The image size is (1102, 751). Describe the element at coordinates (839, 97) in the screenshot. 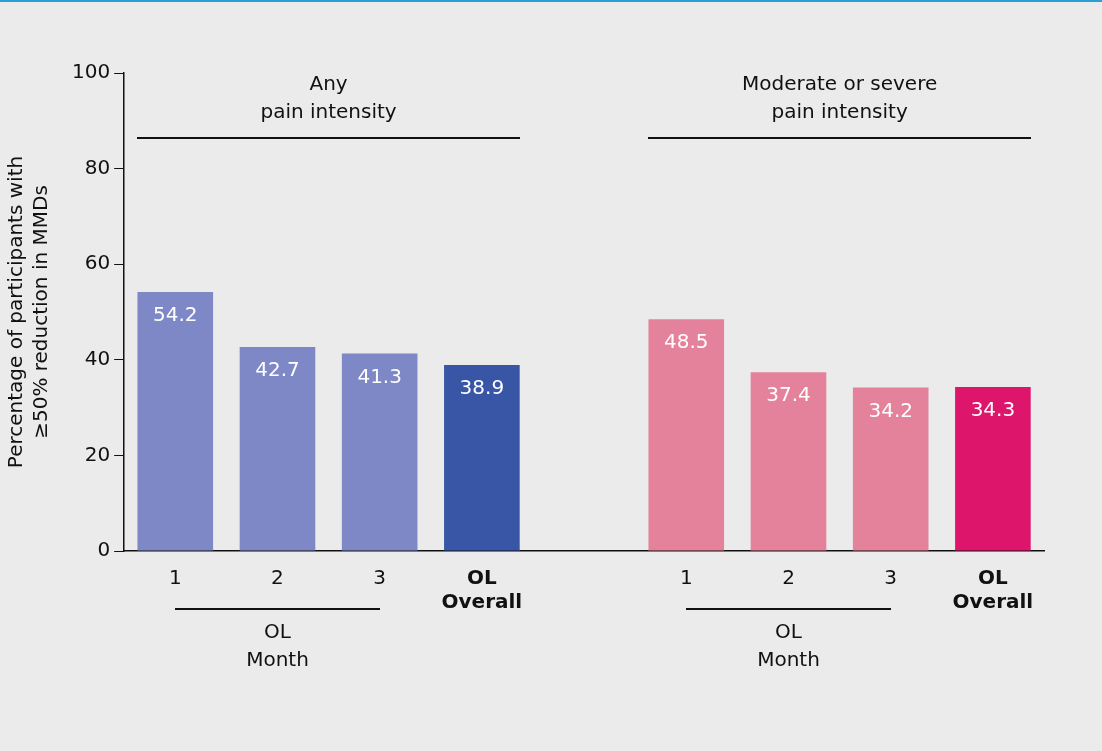

I see `annotation: Moderate or severe pain intensity` at that location.